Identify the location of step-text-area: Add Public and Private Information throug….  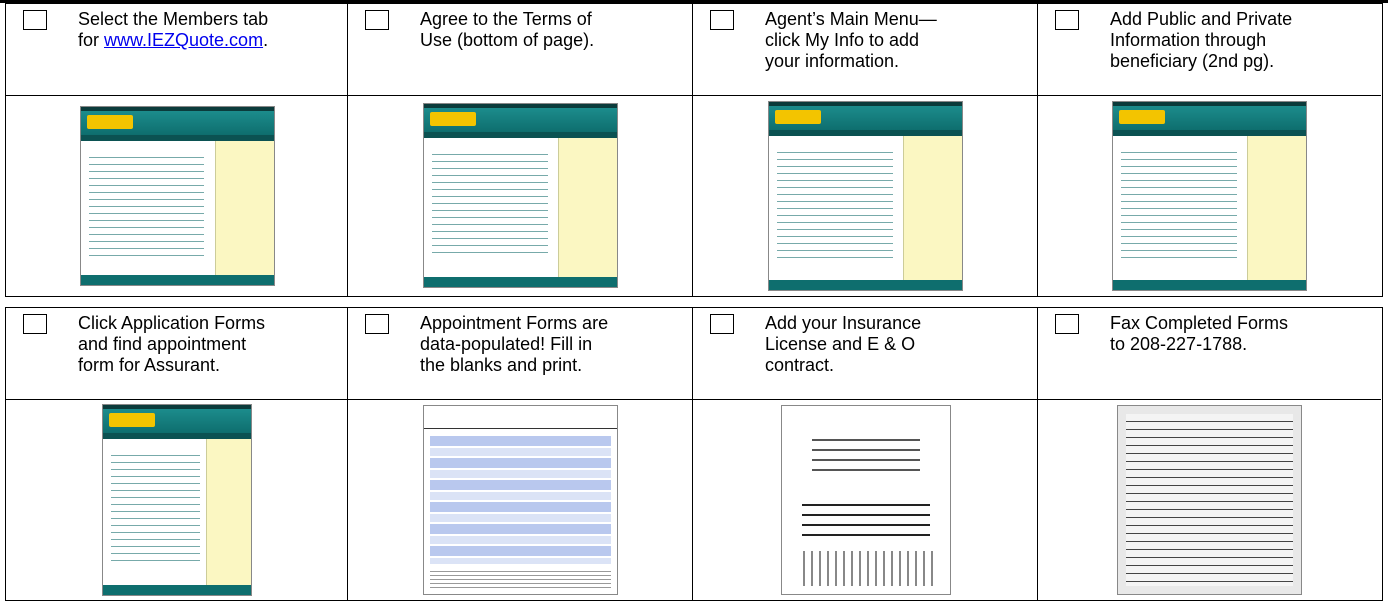
(1209, 50).